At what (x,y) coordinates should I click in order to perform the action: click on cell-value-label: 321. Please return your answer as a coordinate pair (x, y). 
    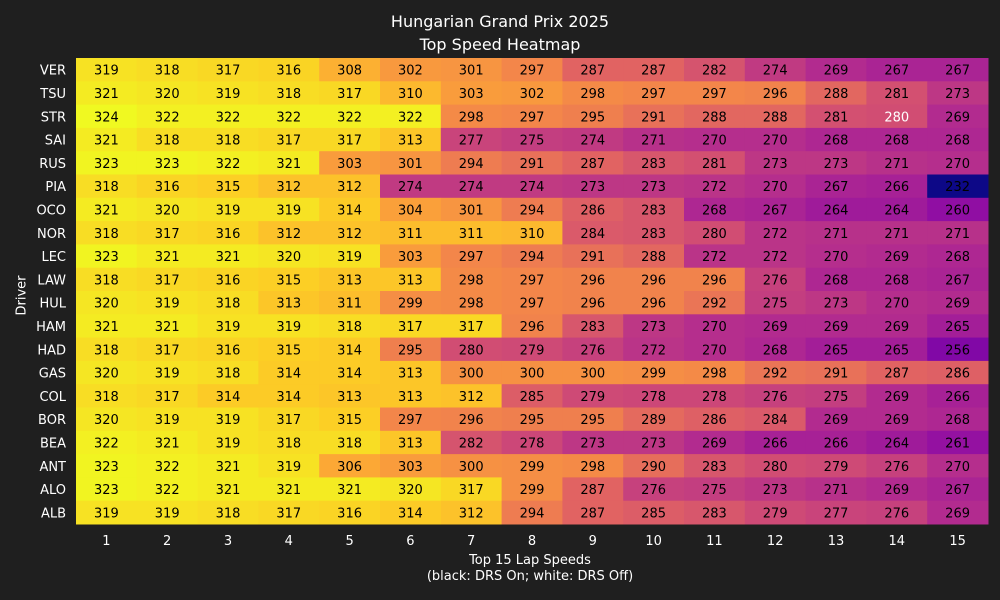
    Looking at the image, I should click on (167, 257).